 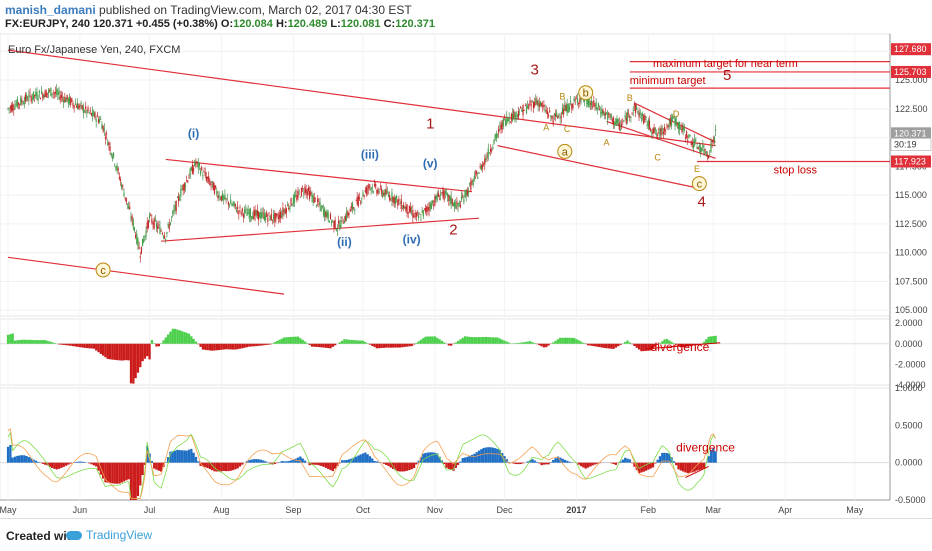 I want to click on wave-label-small: B, so click(x=630, y=98).